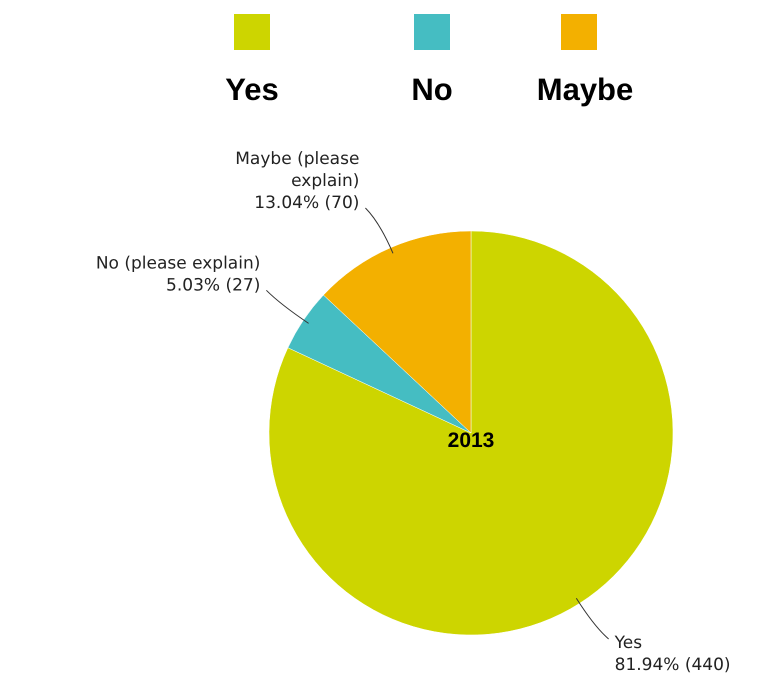 This screenshot has height=678, width=774. I want to click on legend-label: No, so click(432, 89).